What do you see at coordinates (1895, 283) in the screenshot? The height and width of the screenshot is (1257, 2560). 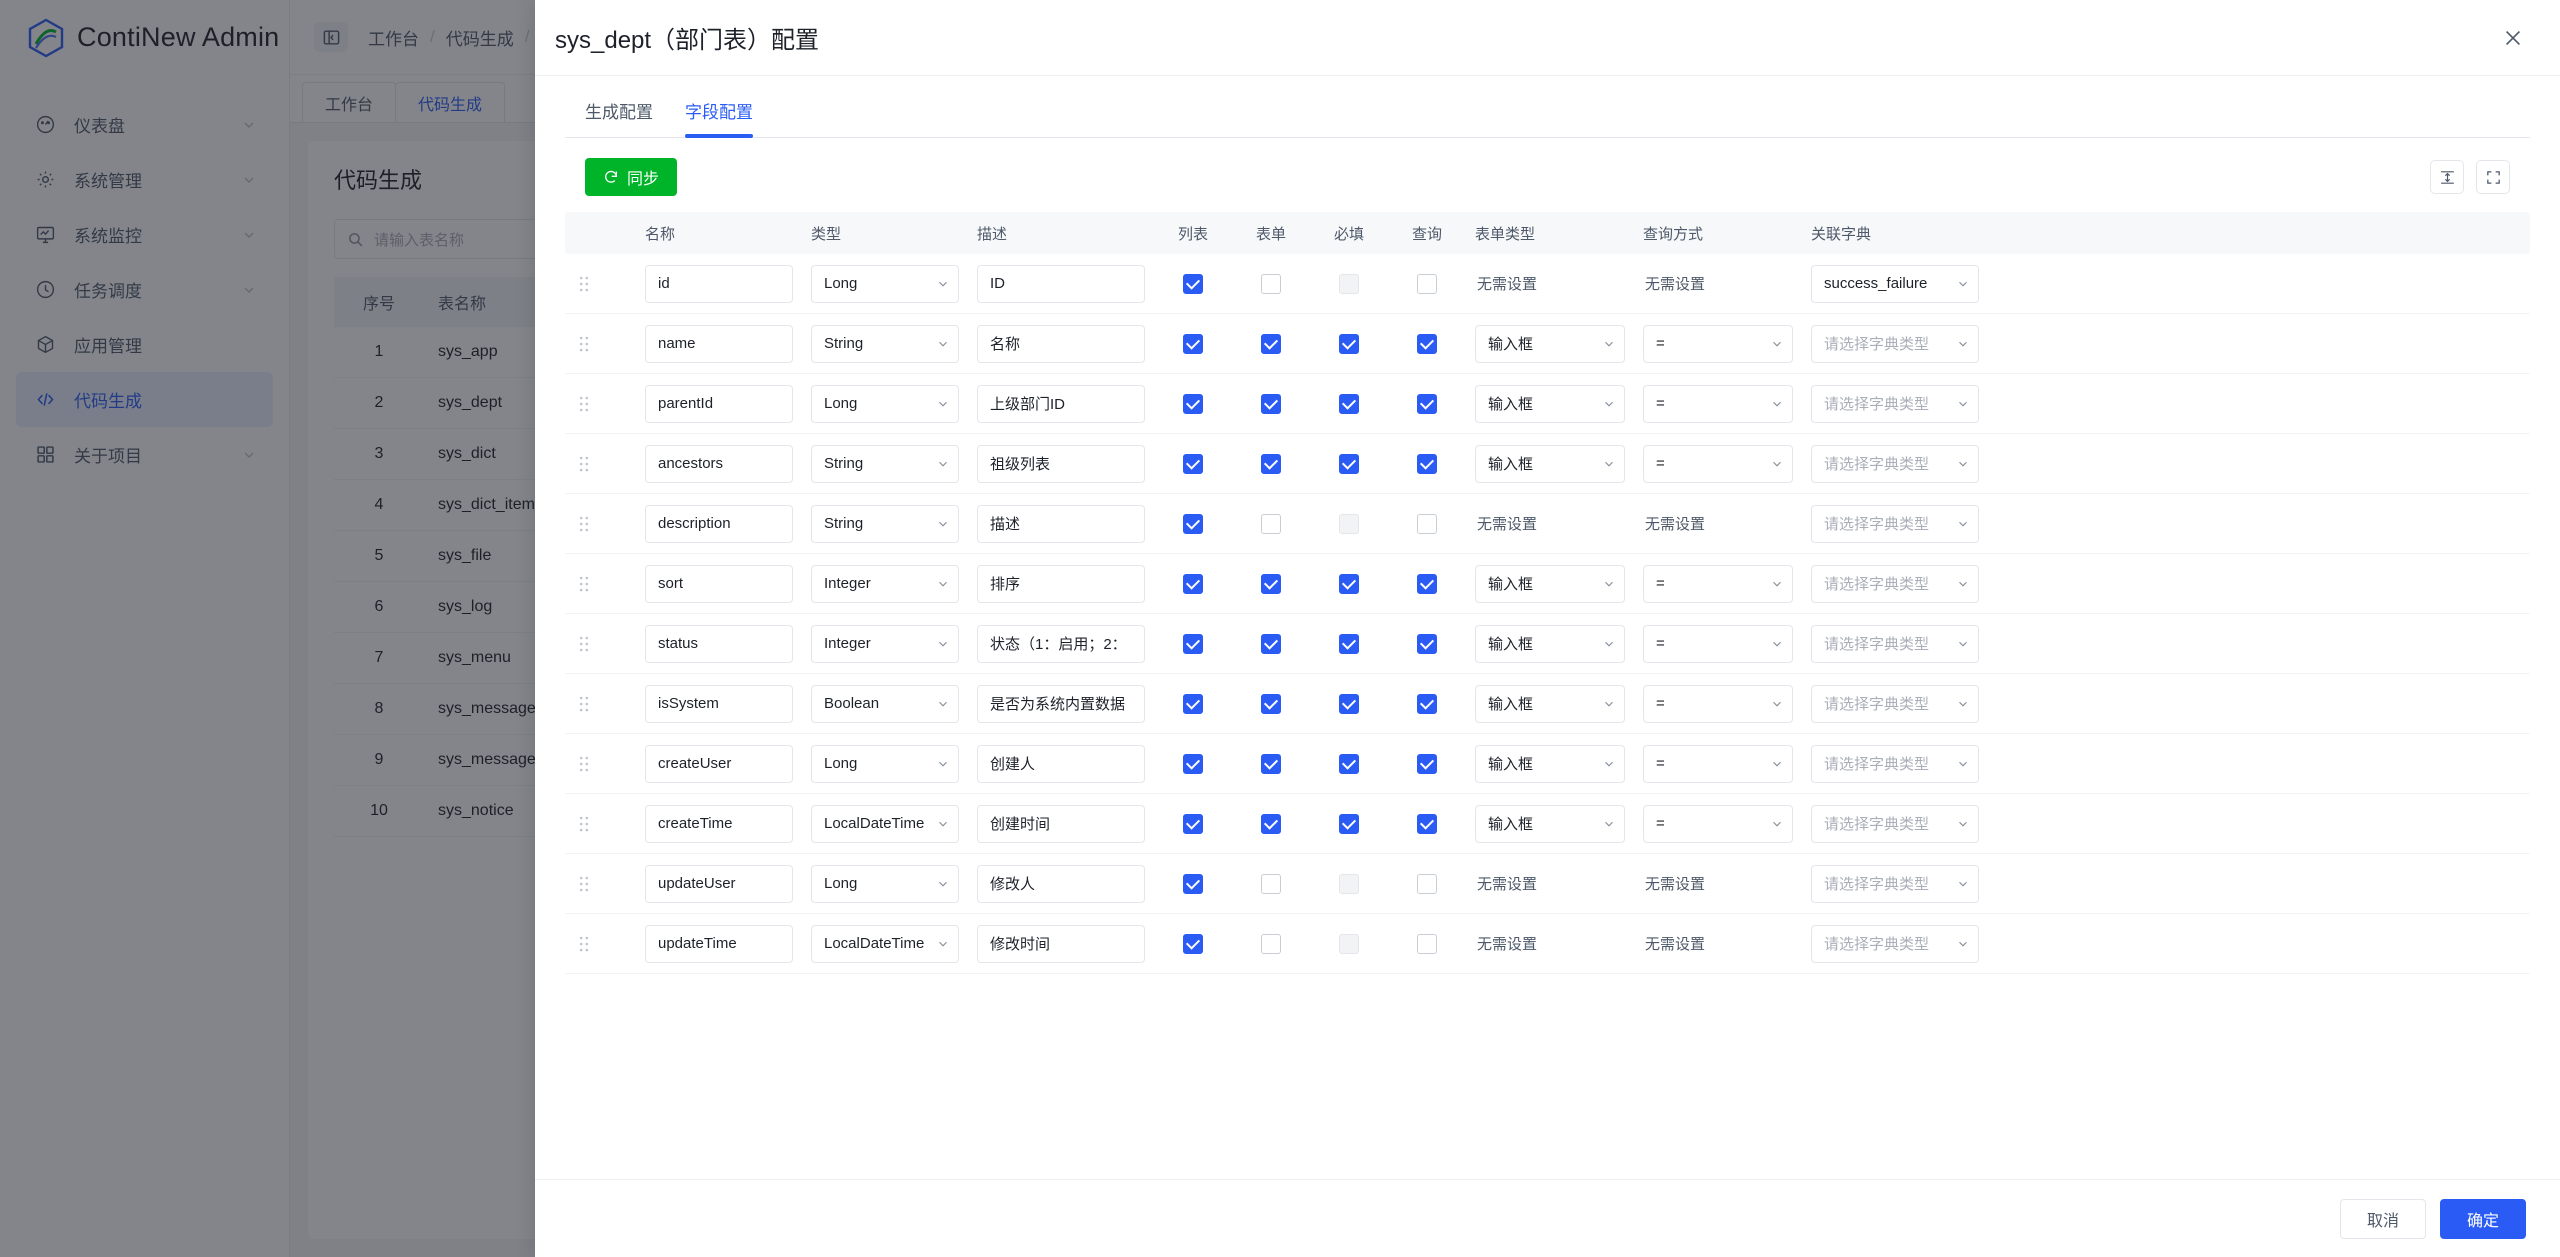 I see `dict-select: success_failure` at bounding box center [1895, 283].